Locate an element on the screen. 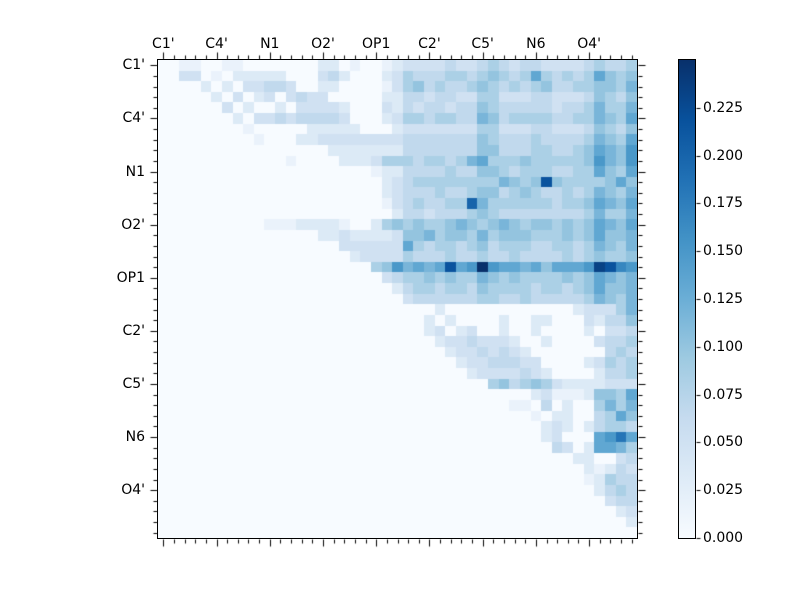  colorbar-tick-label-8: 0.200 is located at coordinates (723, 155).